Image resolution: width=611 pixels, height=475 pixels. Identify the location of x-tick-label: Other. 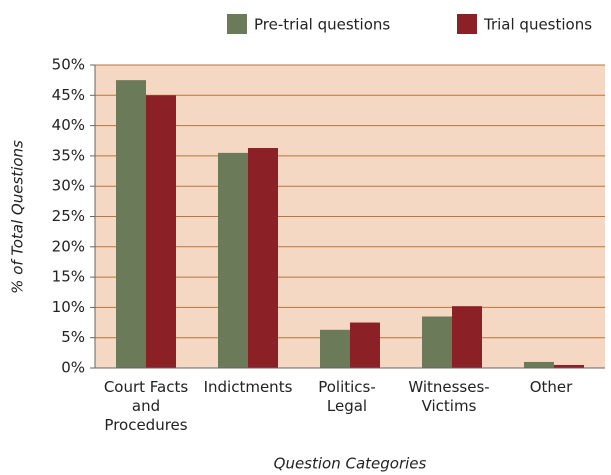
(551, 387).